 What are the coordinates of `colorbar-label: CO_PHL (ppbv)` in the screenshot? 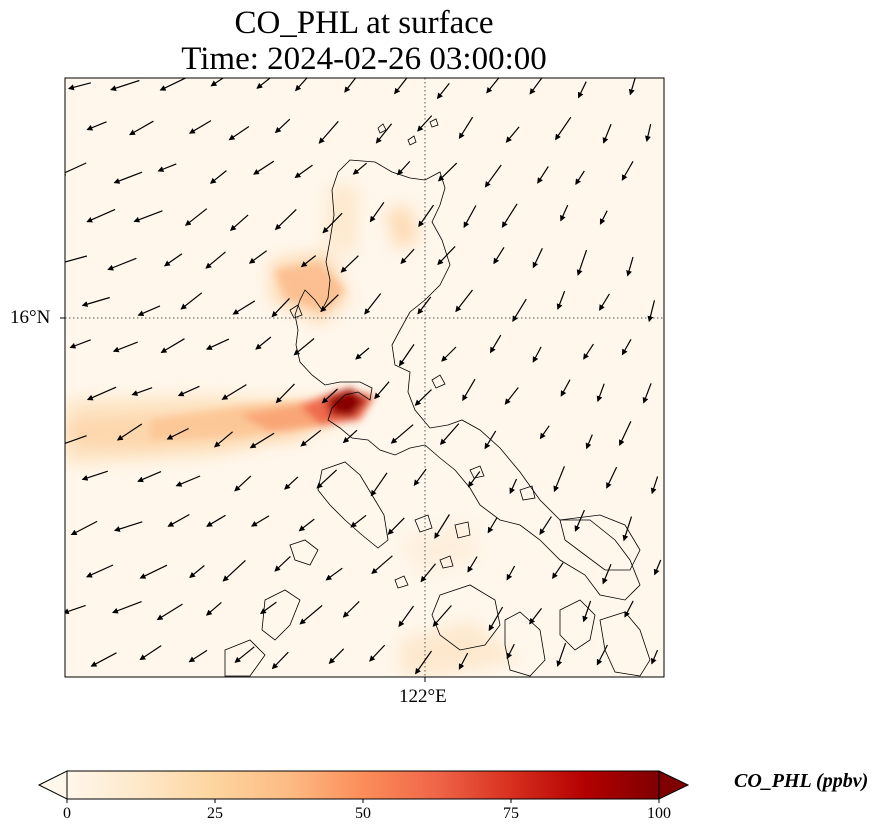 It's located at (801, 781).